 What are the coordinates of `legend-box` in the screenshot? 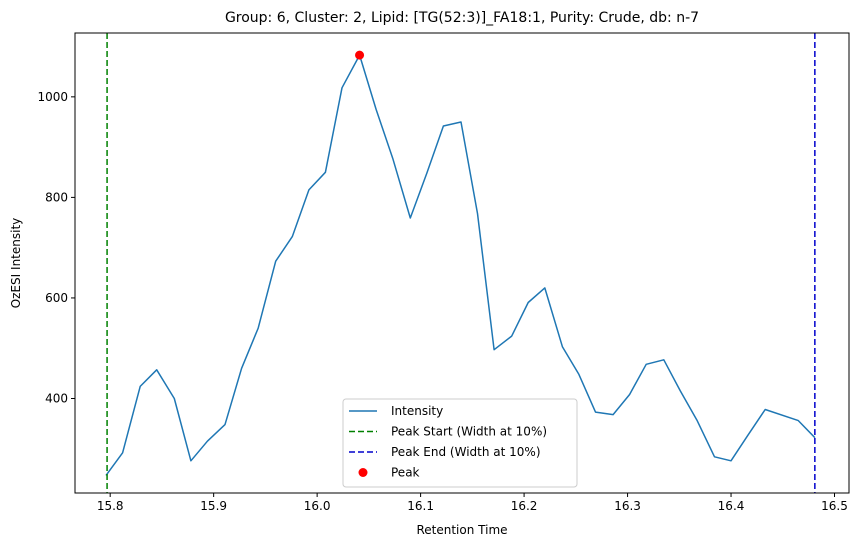 It's located at (460, 443).